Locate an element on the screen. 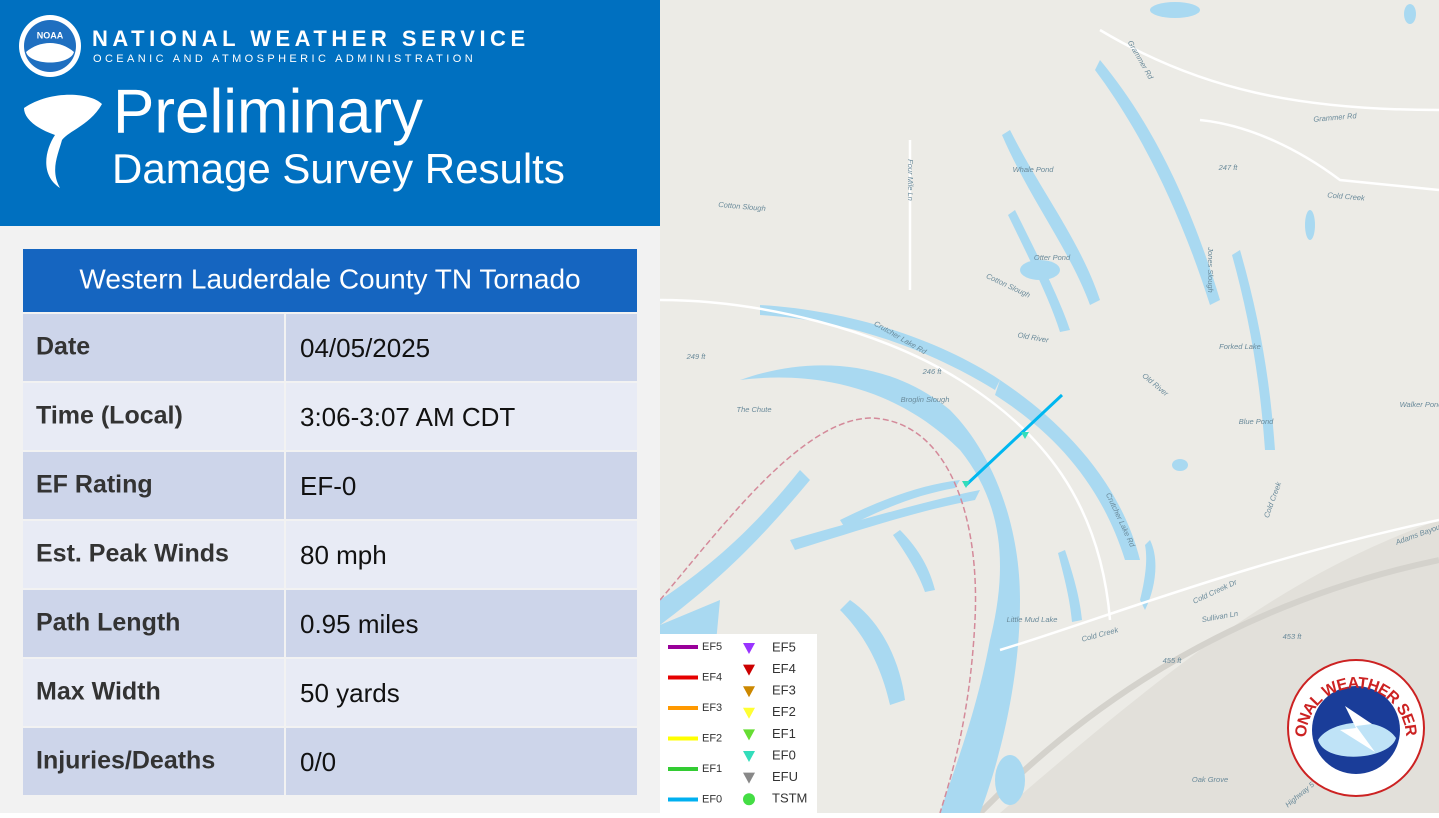 Image resolution: width=1439 pixels, height=818 pixels. header-bar is located at coordinates (330, 113).